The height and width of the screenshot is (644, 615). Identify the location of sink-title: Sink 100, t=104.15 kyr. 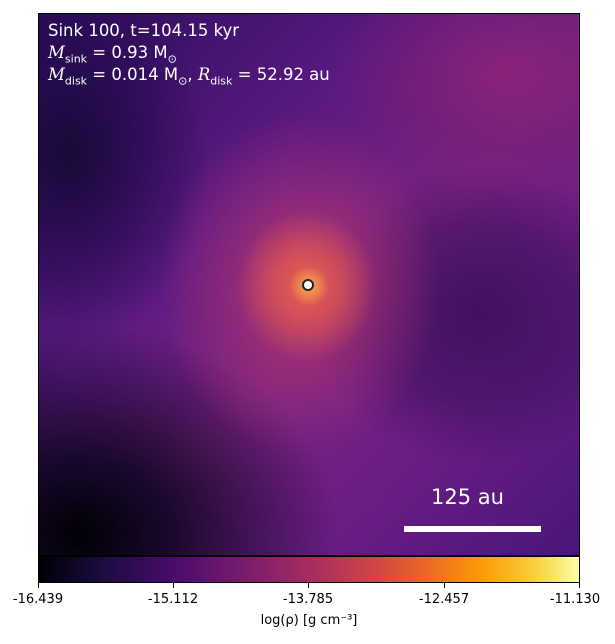
(144, 30).